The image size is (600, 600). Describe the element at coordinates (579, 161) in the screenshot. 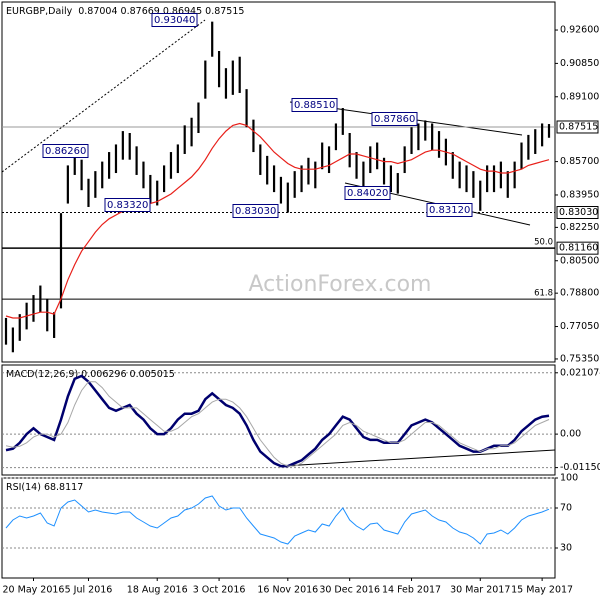

I see `y-tick-label: 0.85700` at that location.